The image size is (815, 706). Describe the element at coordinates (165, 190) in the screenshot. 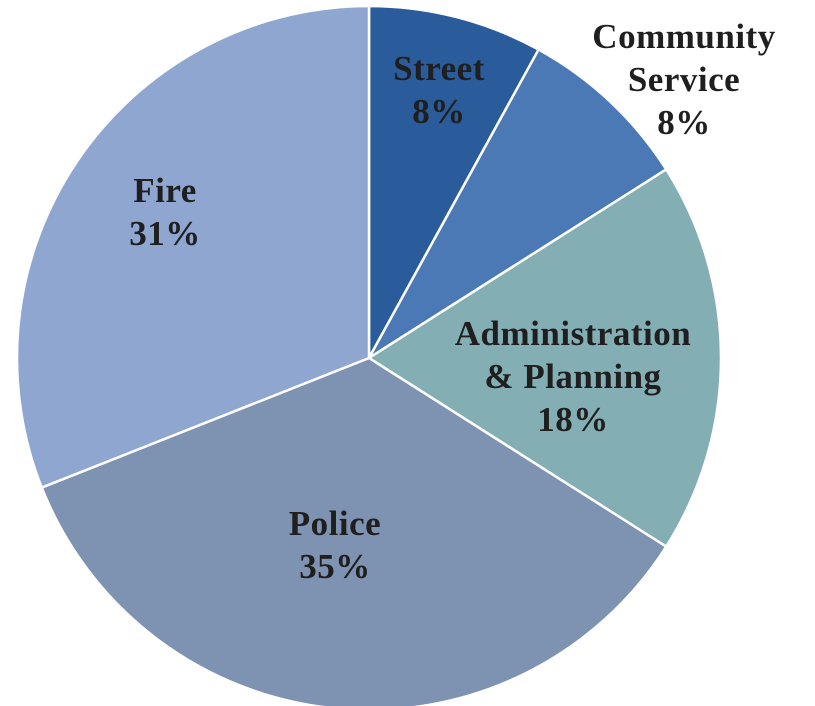

I see `slice-name: Fire` at that location.